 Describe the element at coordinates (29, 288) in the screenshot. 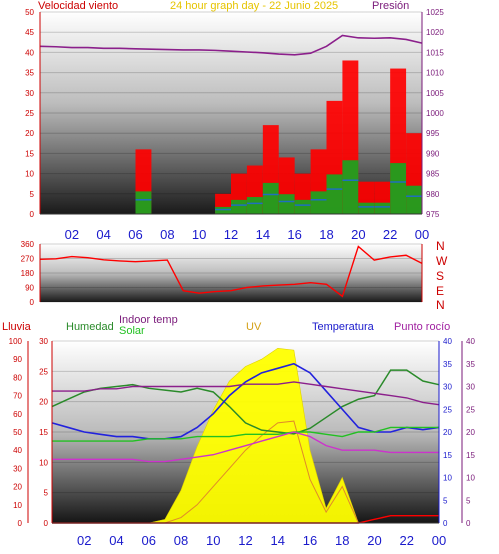

I see `direction-tick-label: 90` at that location.